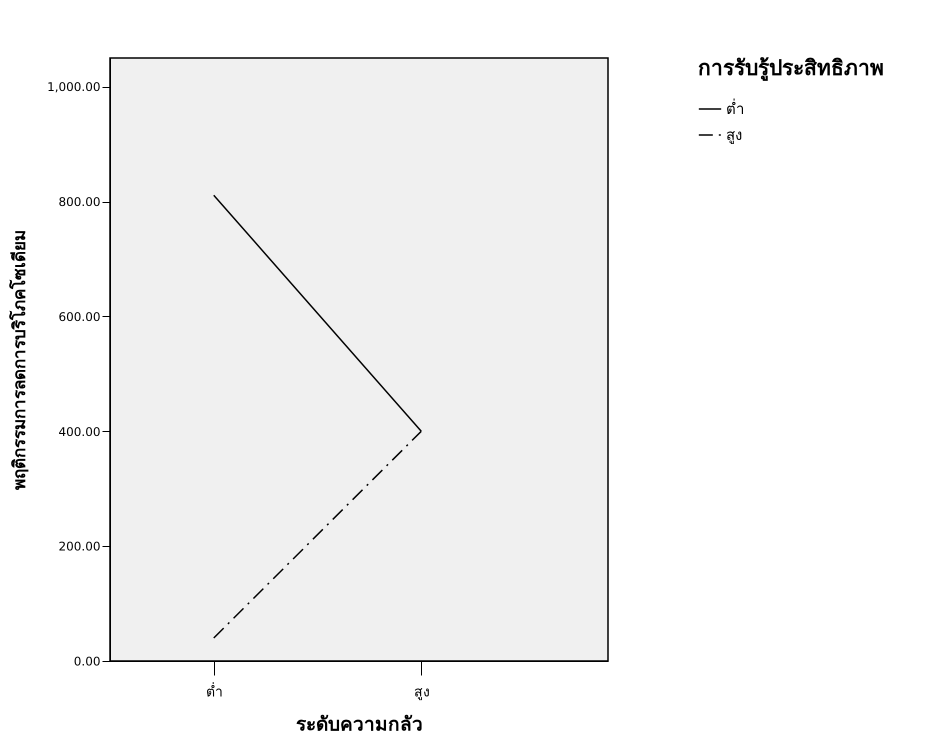 This screenshot has width=934, height=753. Describe the element at coordinates (79, 547) in the screenshot. I see `y-tick-label: 200.00` at that location.